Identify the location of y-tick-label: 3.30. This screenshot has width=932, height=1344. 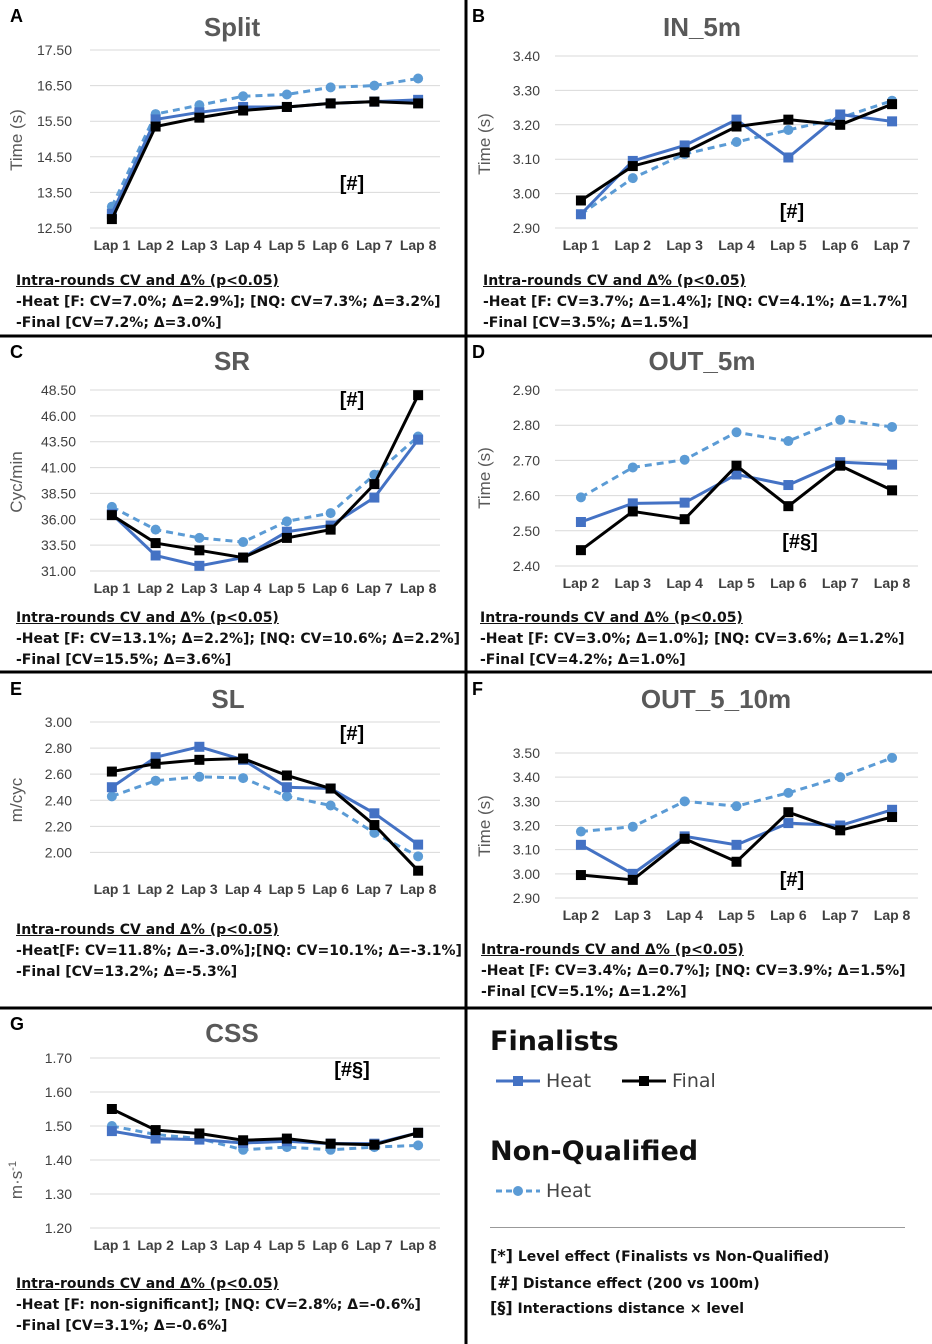
(526, 801).